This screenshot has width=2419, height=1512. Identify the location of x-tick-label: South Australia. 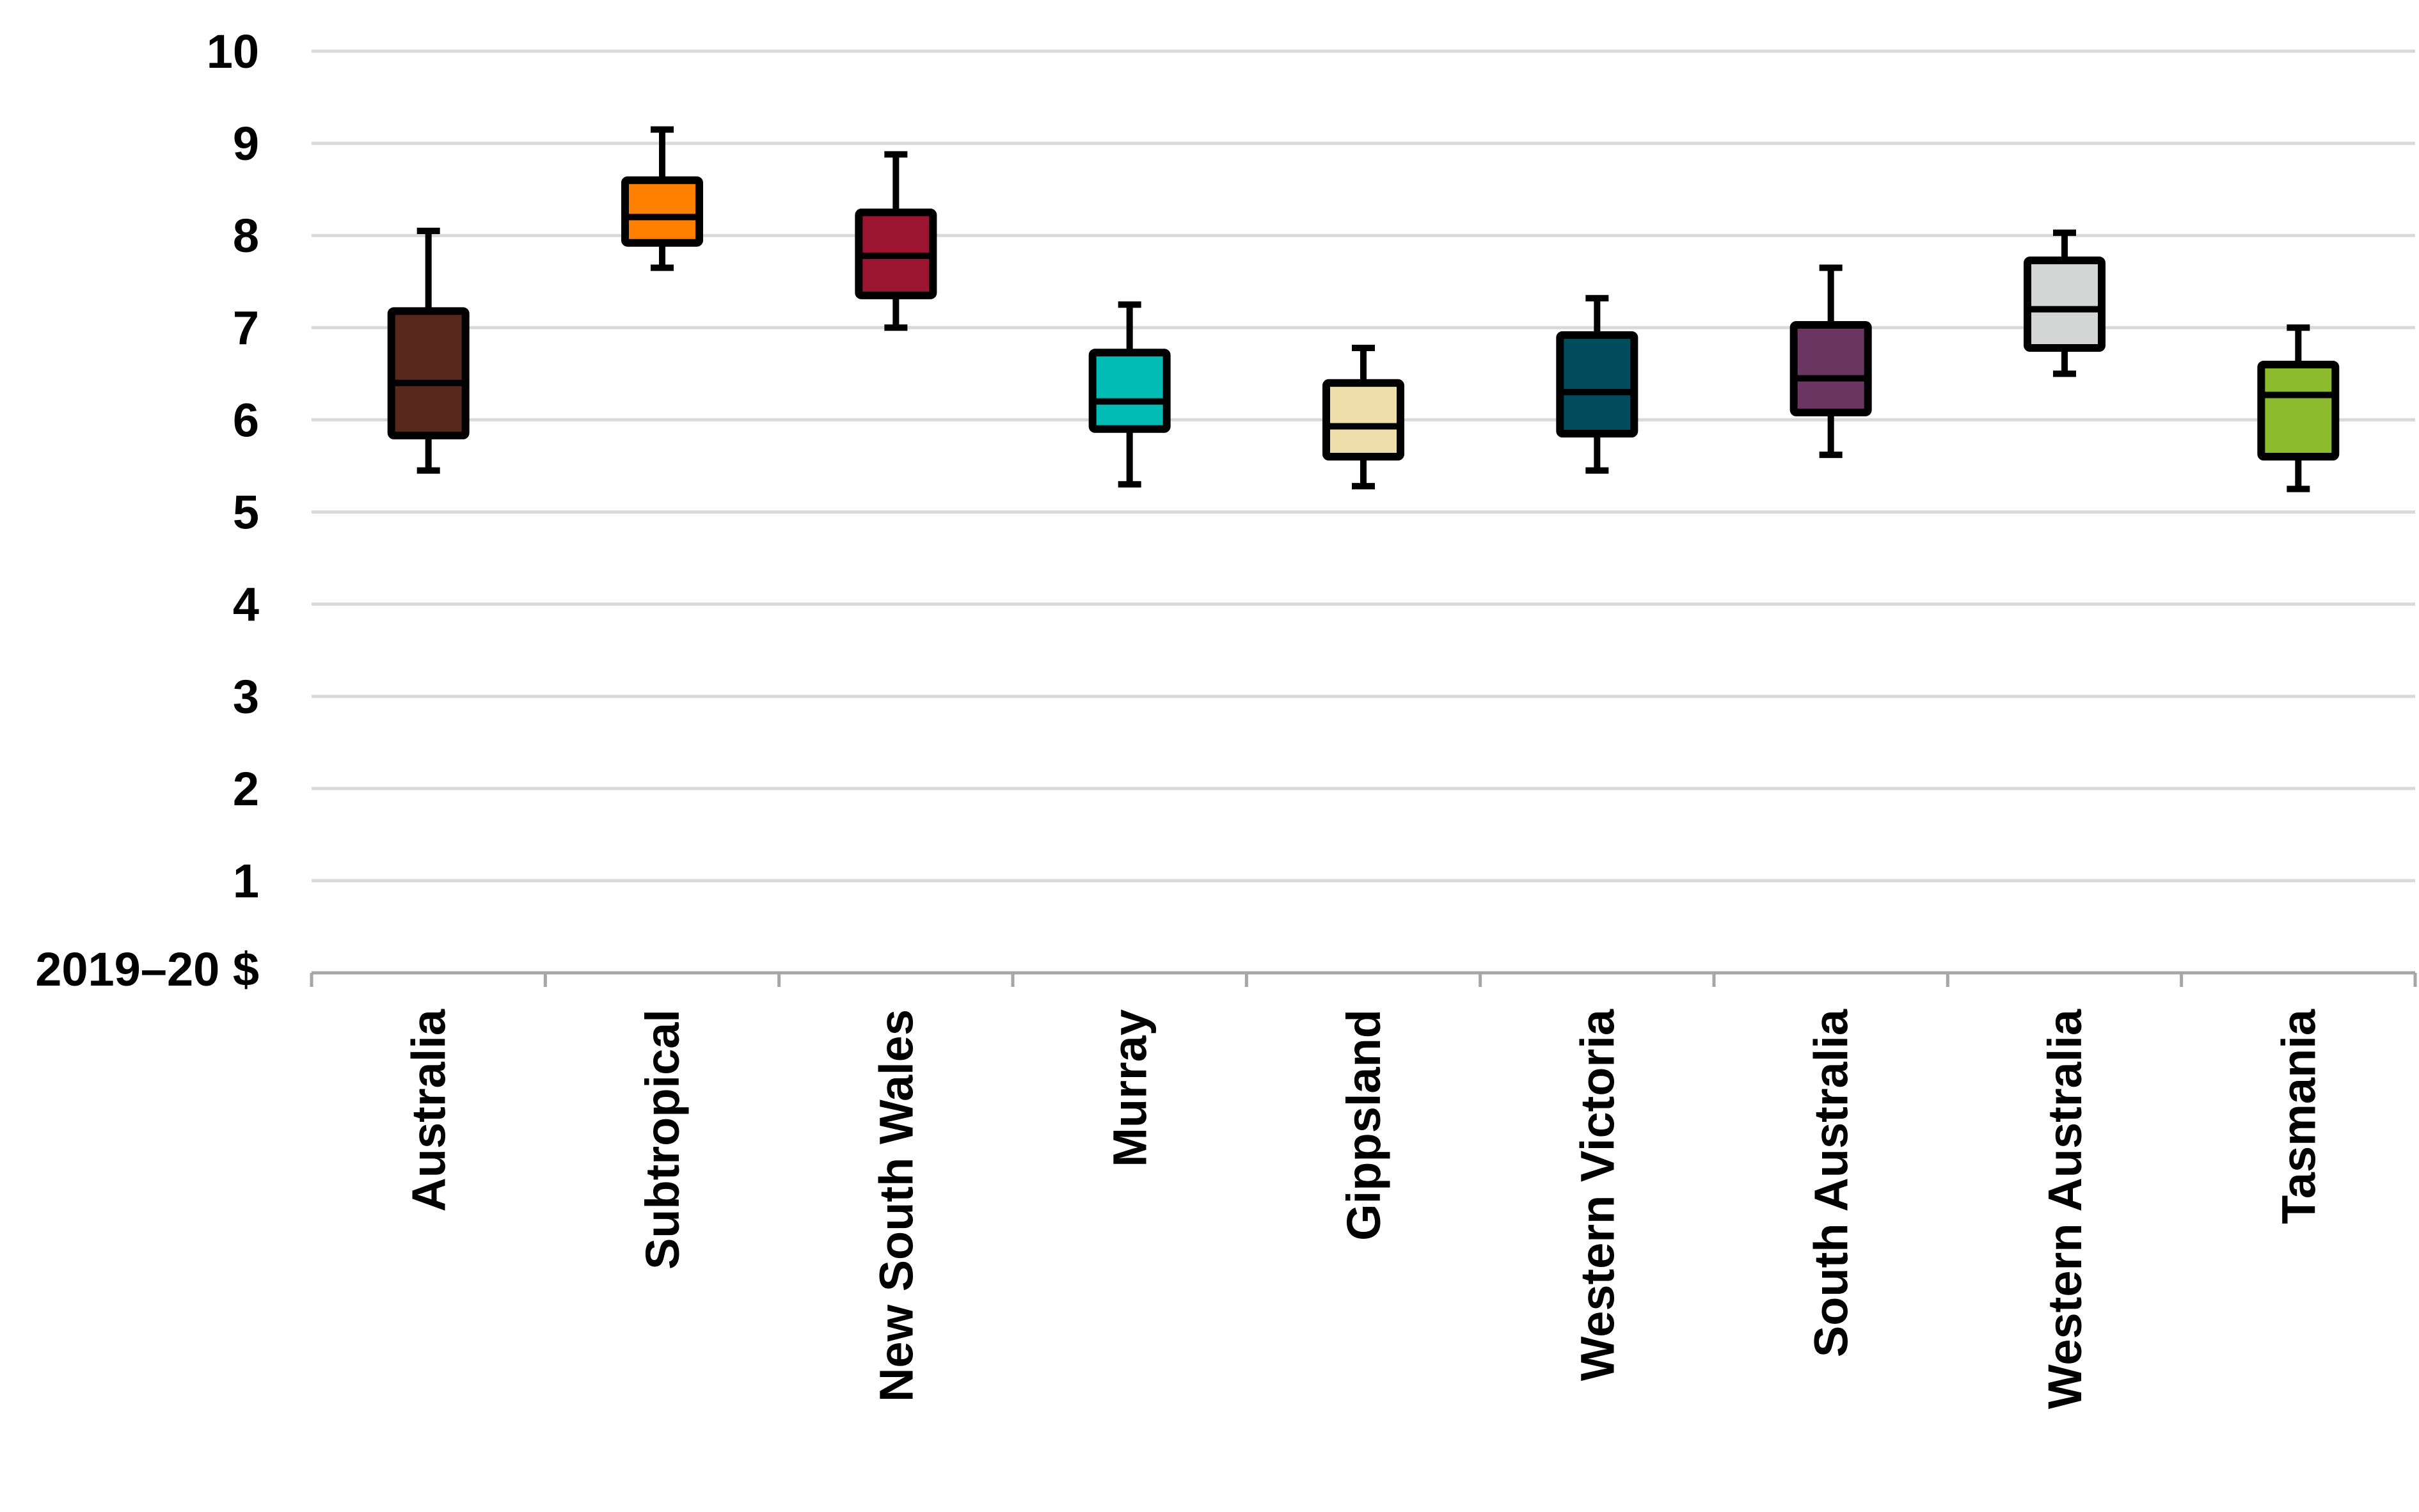
(1832, 1183).